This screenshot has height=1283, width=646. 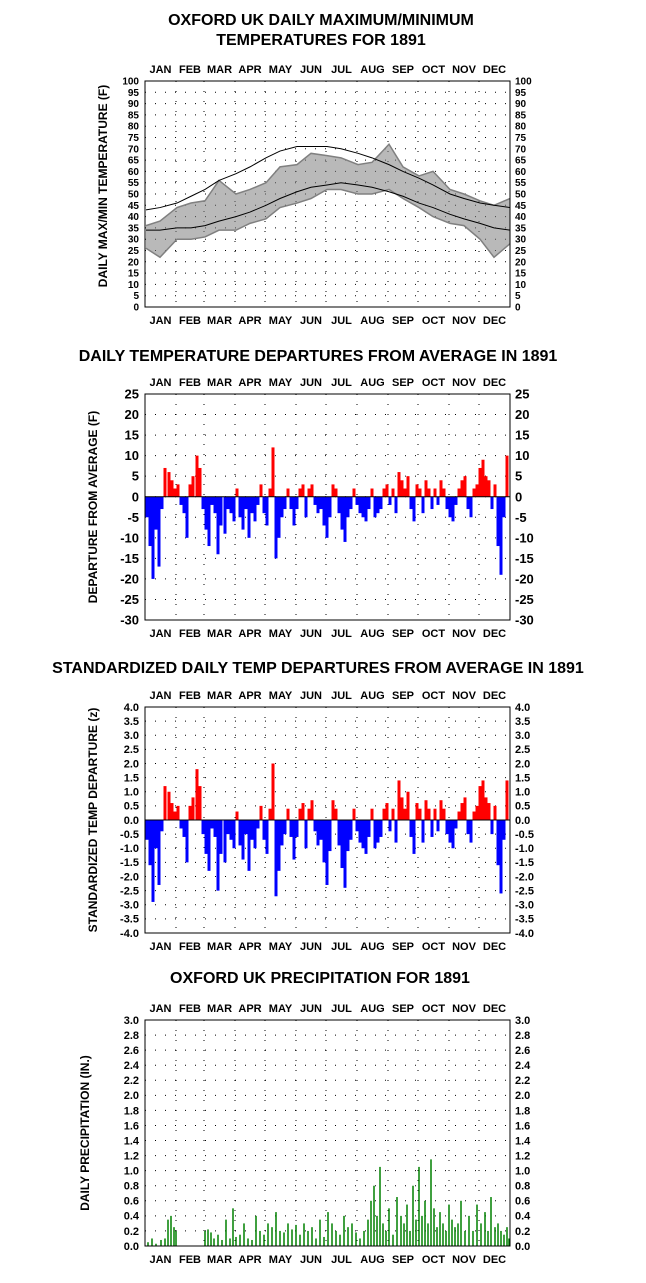 I want to click on temperature-chart-title: OXFORD UK DAILY MAXIMUM/MINIMUM, so click(x=321, y=20).